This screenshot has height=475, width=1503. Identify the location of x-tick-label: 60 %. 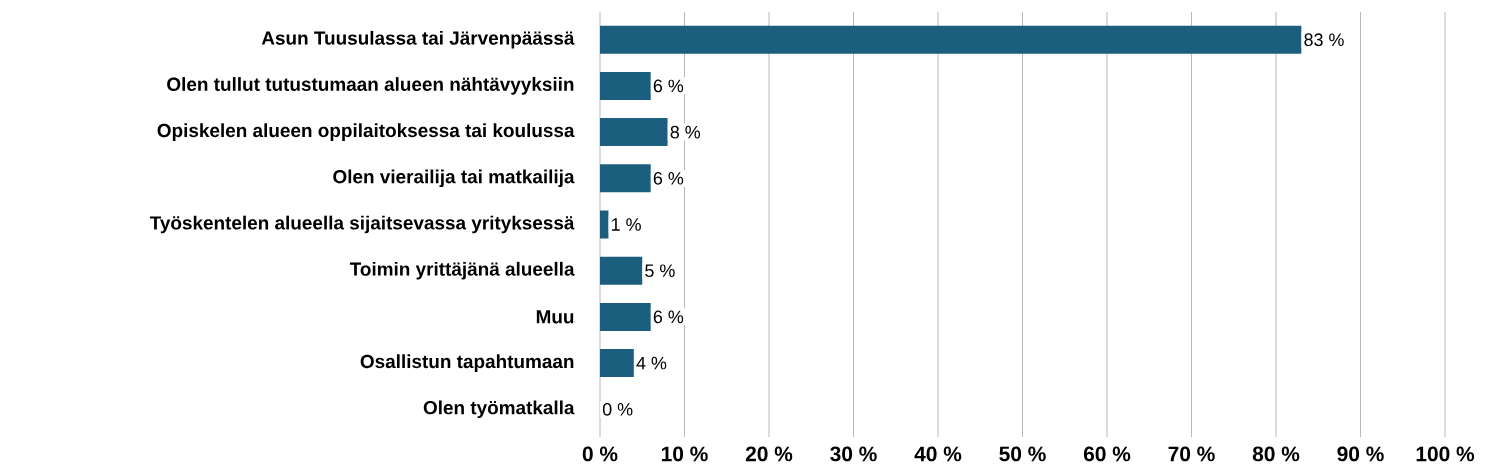
(1107, 454).